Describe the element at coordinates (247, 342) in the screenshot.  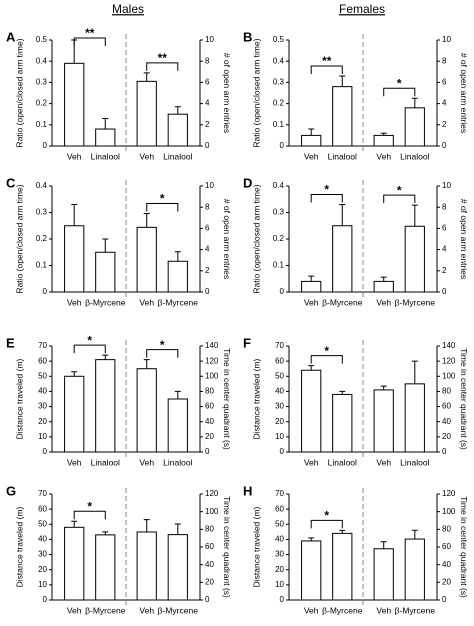
I see `panel-label: F` at that location.